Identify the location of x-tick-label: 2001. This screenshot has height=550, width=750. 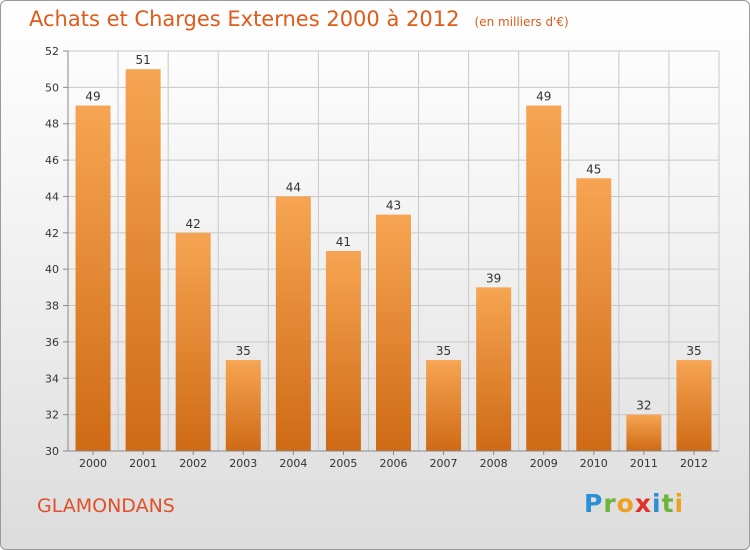
(143, 463).